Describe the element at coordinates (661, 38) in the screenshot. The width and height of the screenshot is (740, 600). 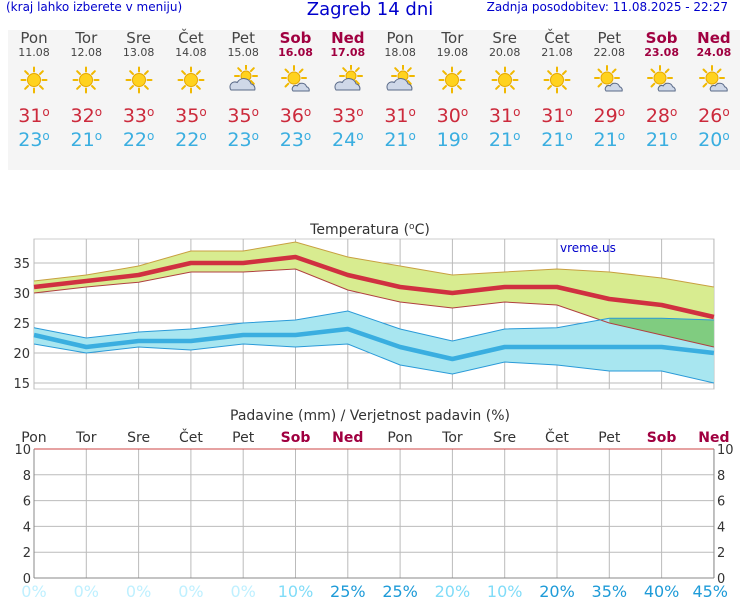
I see `day-name: Sob` at that location.